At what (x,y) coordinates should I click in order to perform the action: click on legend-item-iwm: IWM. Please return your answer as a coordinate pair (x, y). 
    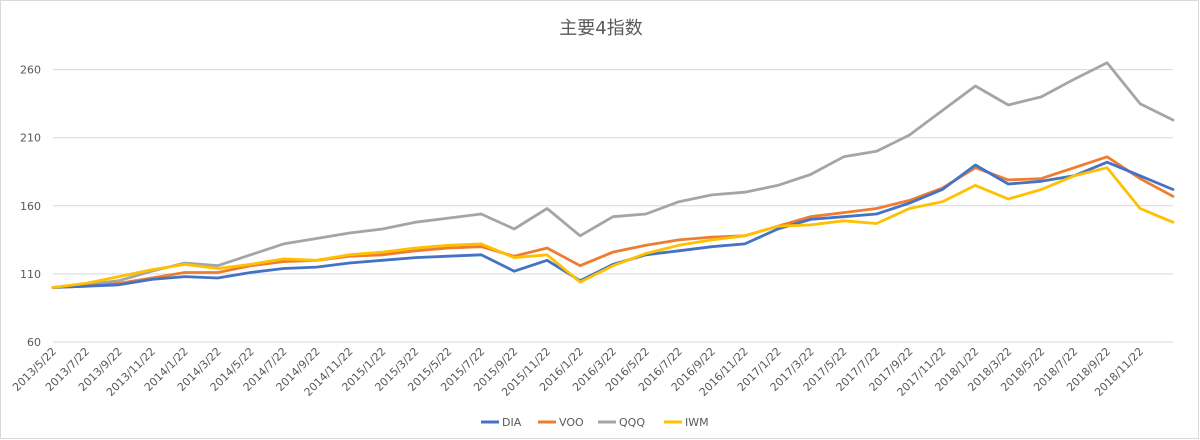
    Looking at the image, I should click on (686, 422).